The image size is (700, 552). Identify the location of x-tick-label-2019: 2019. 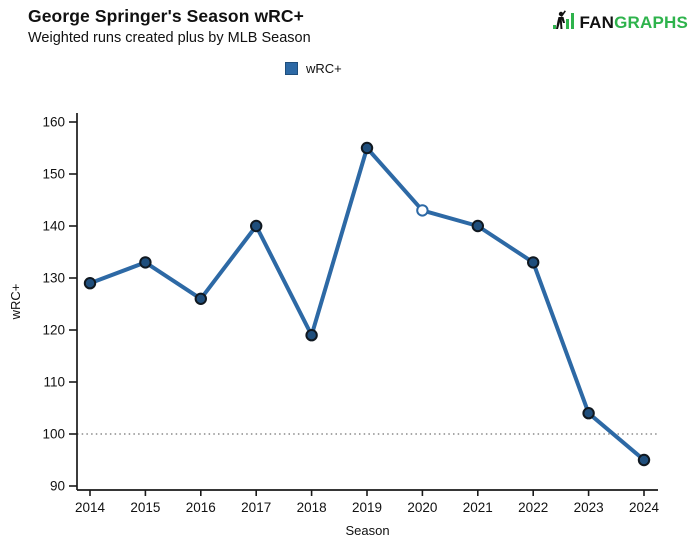
(367, 507).